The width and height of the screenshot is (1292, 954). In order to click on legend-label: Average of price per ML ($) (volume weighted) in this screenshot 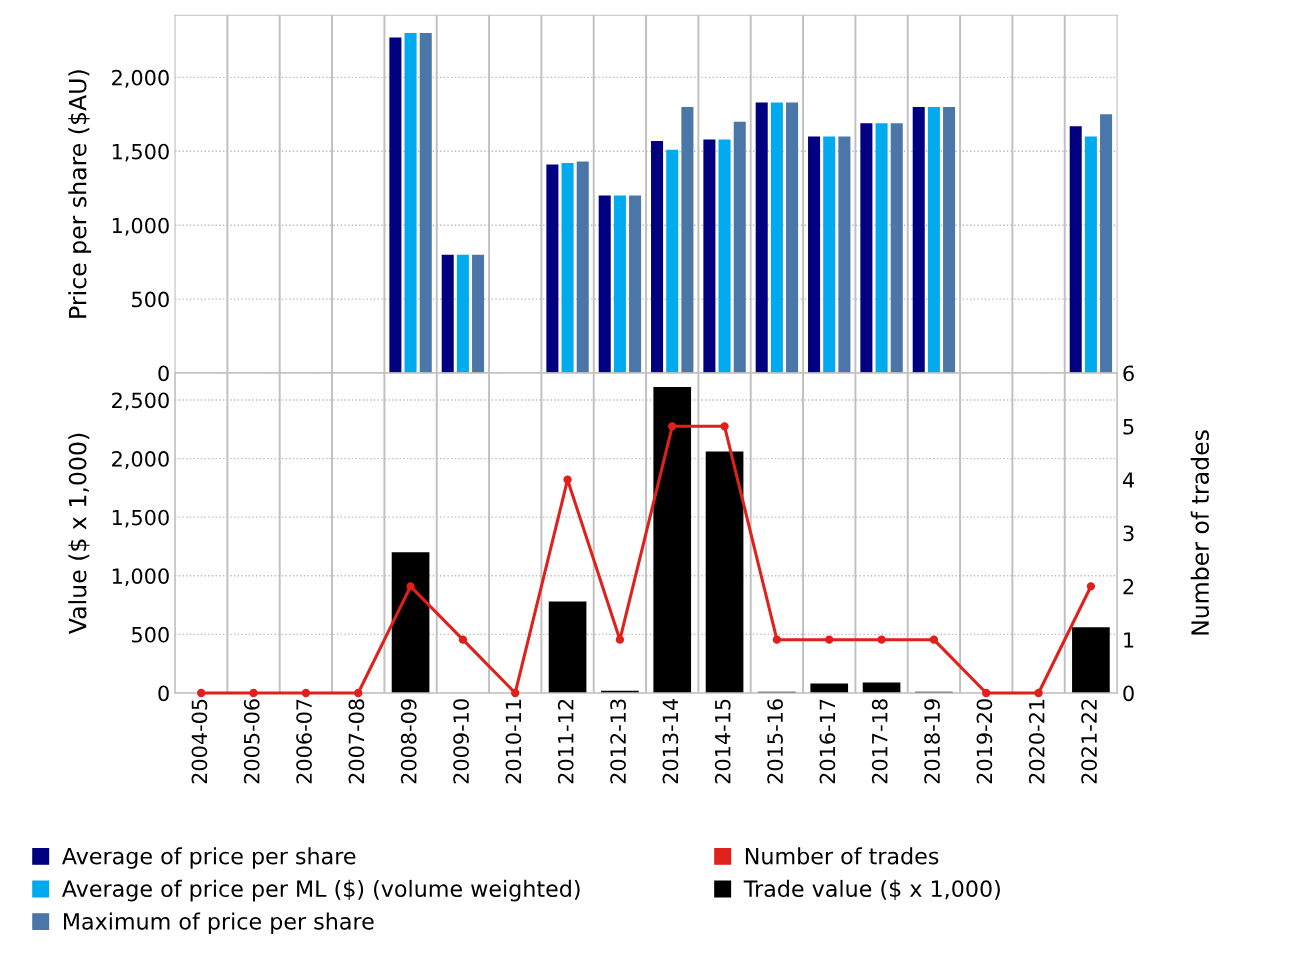, I will do `click(320, 890)`.